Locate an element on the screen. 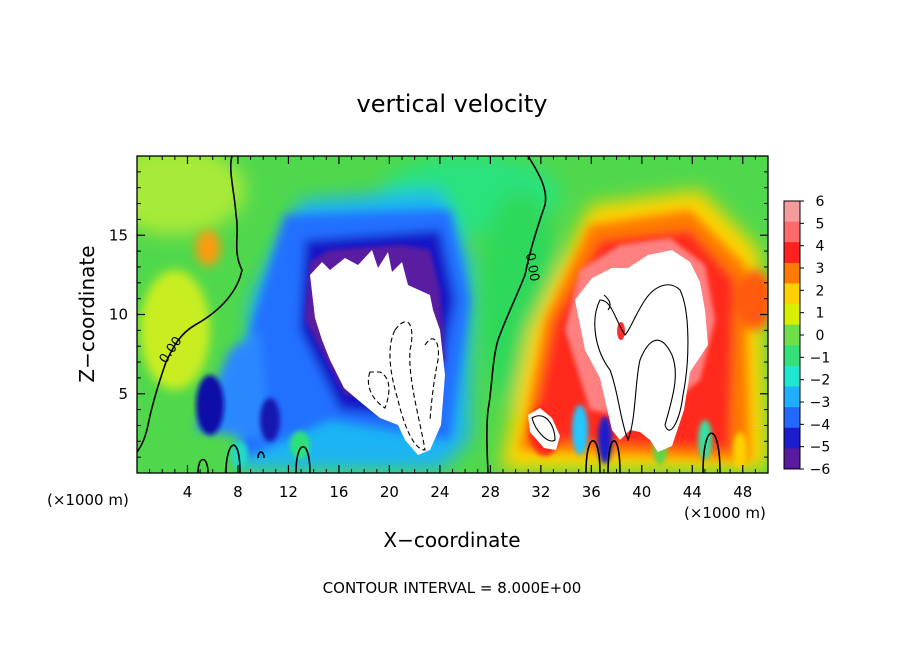  x-tick-label: 8 is located at coordinates (238, 492).